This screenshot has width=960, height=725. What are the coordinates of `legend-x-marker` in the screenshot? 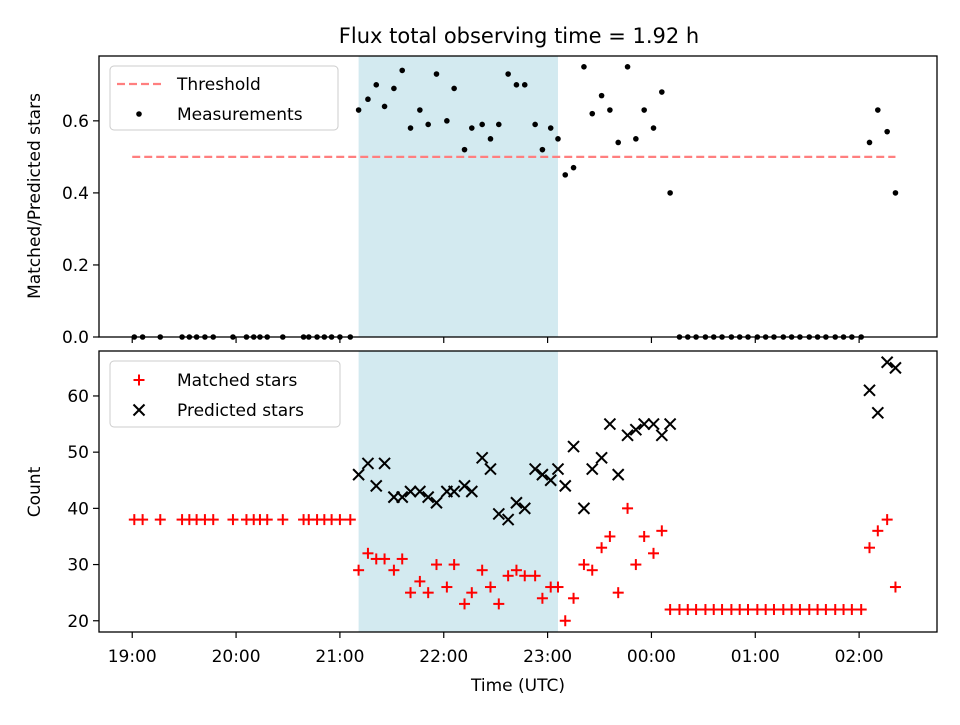 It's located at (139, 410).